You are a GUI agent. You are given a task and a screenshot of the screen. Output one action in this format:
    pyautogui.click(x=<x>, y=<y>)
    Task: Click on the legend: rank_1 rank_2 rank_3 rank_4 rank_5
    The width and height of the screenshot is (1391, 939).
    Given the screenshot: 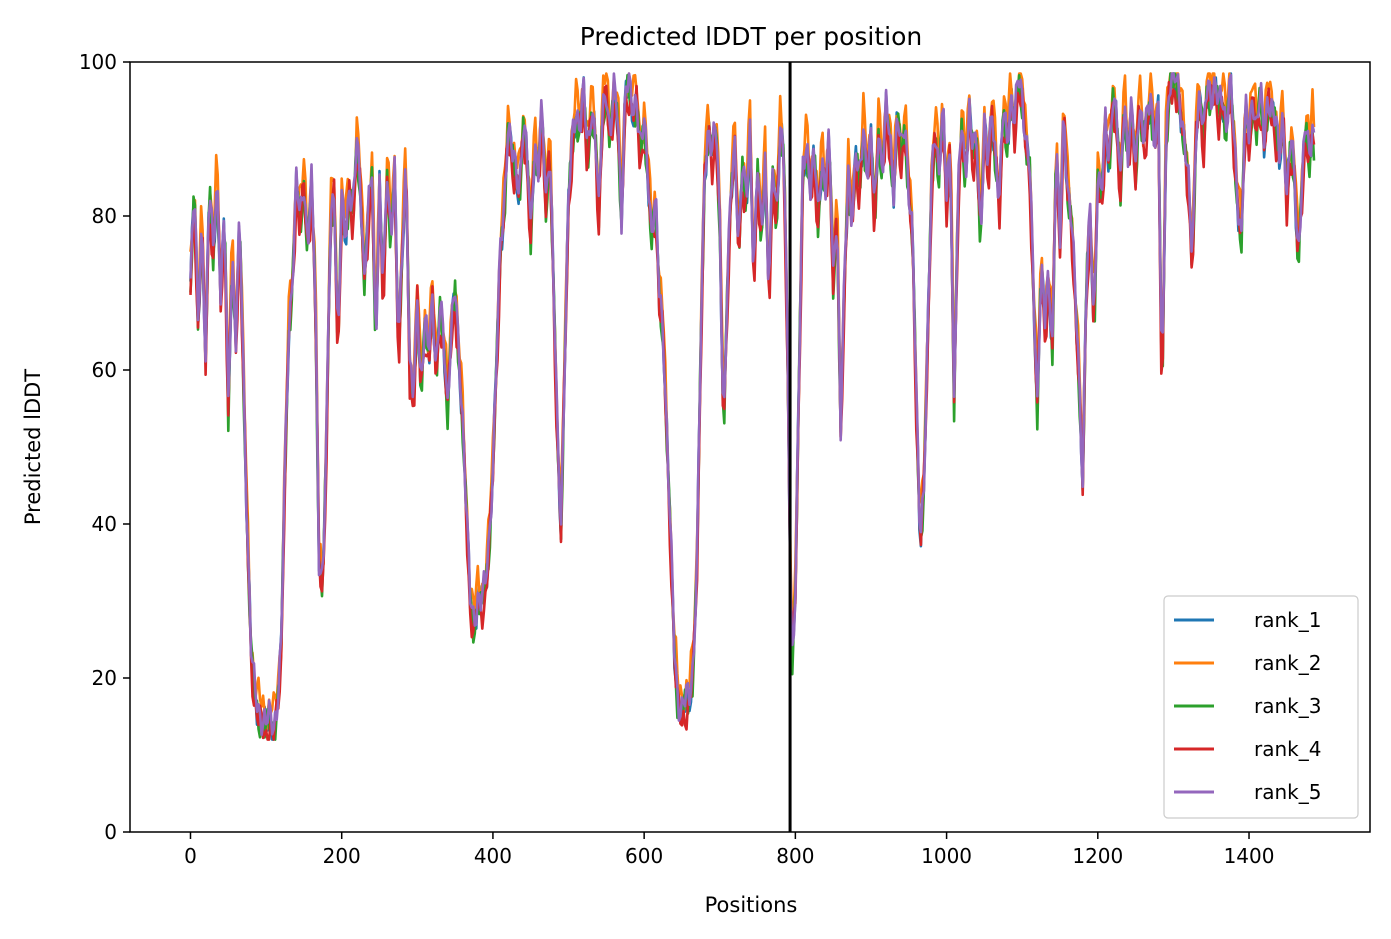 What is the action you would take?
    pyautogui.click(x=1261, y=707)
    